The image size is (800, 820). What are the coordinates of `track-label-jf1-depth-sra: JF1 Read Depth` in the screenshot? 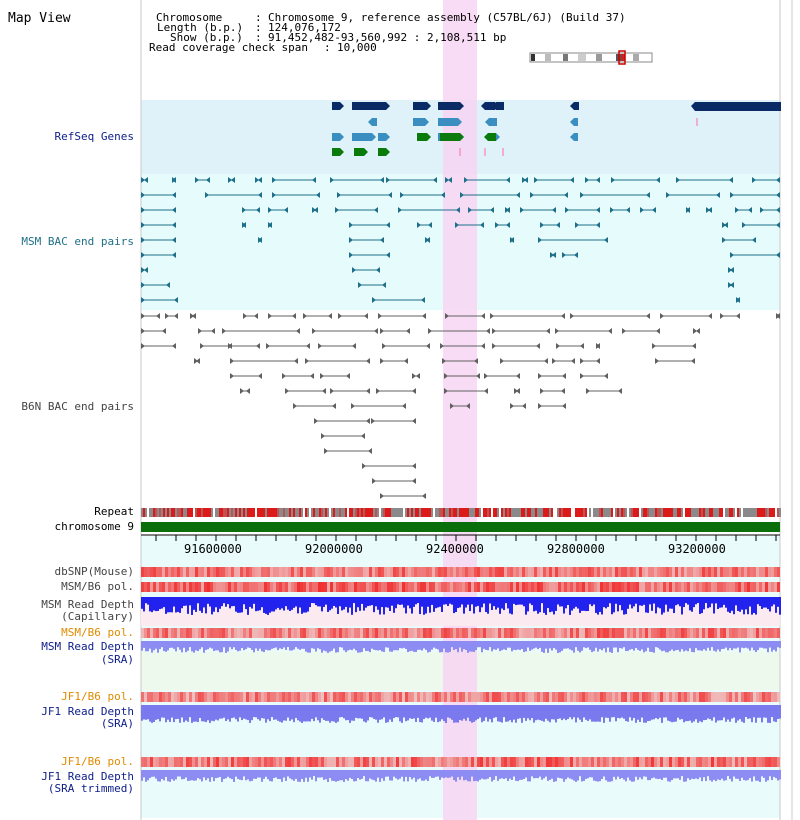 It's located at (87, 711).